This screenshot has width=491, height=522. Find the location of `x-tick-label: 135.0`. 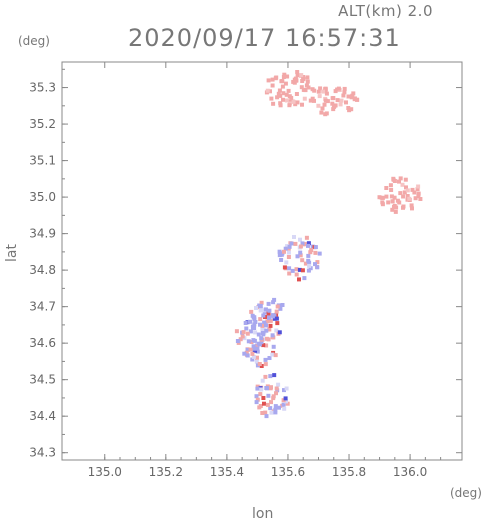

x-tick-label: 135.0 is located at coordinates (105, 472).